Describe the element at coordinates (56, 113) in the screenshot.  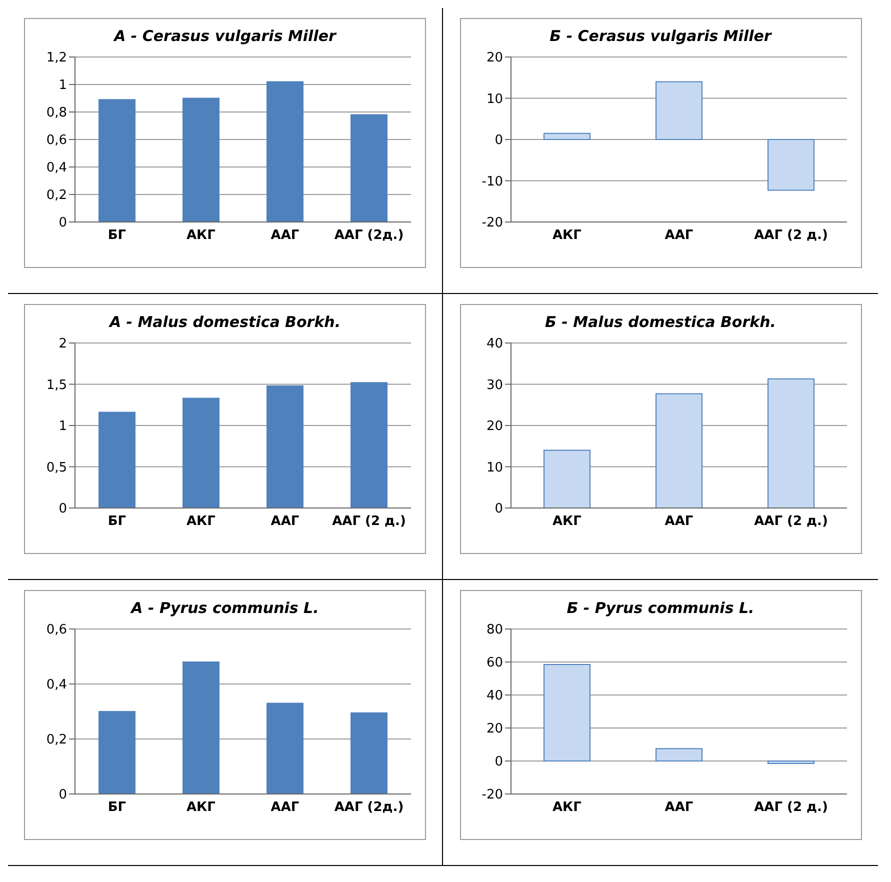
I see `y-tick-label: 0,8` at that location.